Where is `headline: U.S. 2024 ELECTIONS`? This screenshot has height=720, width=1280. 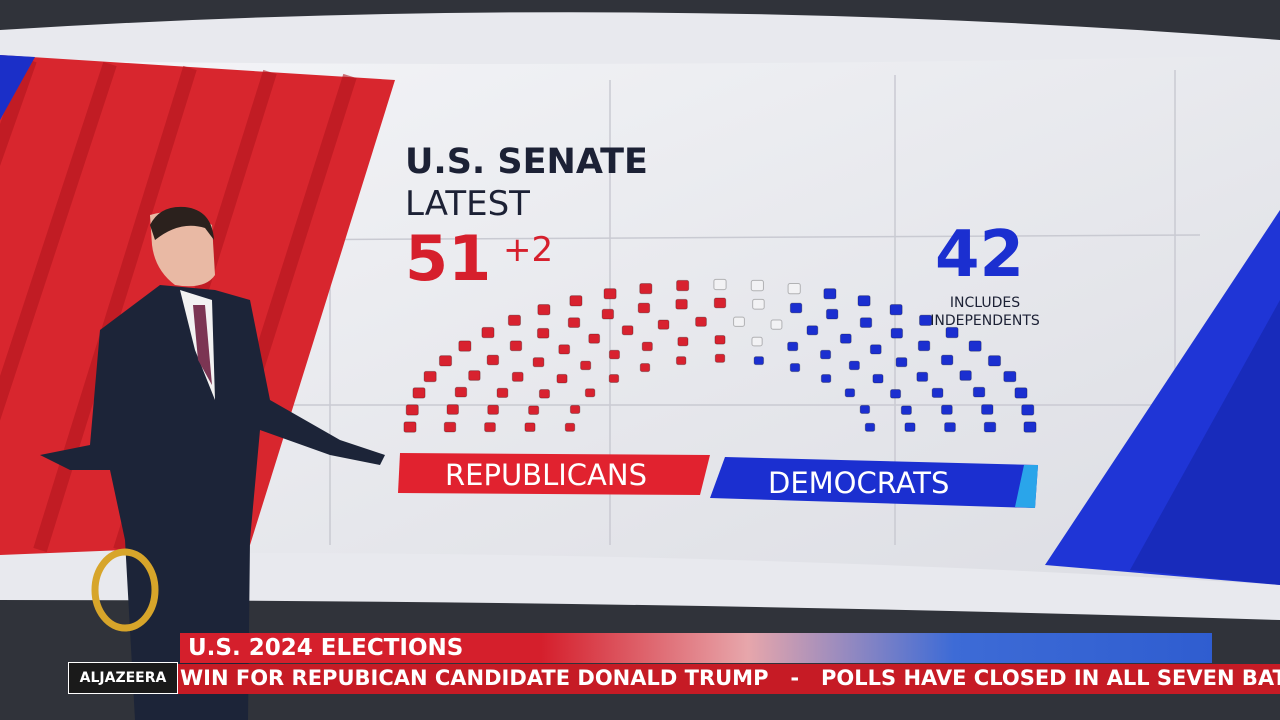
headline: U.S. 2024 ELECTIONS is located at coordinates (326, 648).